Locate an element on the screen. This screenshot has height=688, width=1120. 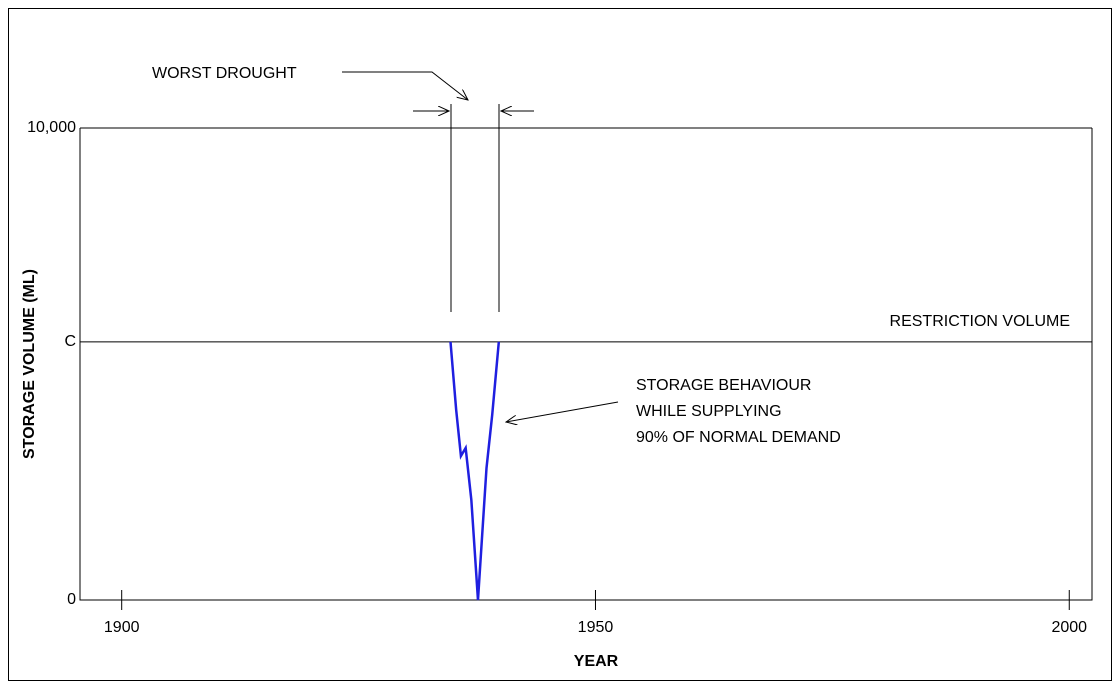
y-tick-label: 0 is located at coordinates (71, 599).